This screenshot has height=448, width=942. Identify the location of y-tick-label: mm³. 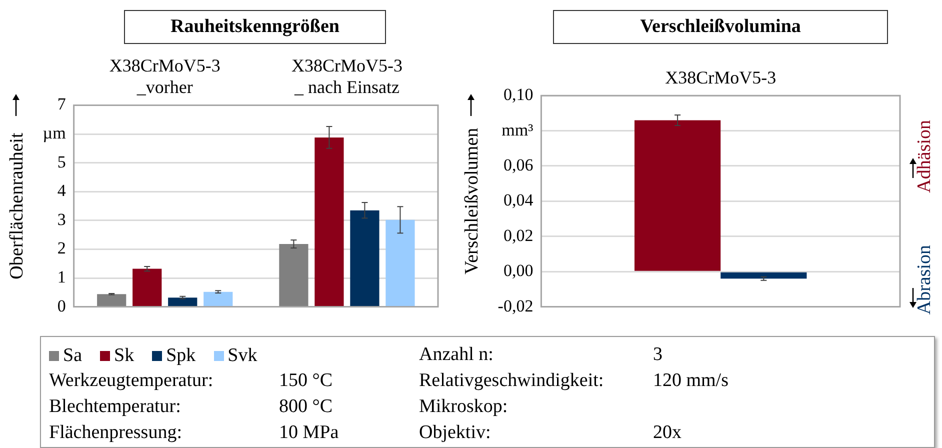
(518, 130).